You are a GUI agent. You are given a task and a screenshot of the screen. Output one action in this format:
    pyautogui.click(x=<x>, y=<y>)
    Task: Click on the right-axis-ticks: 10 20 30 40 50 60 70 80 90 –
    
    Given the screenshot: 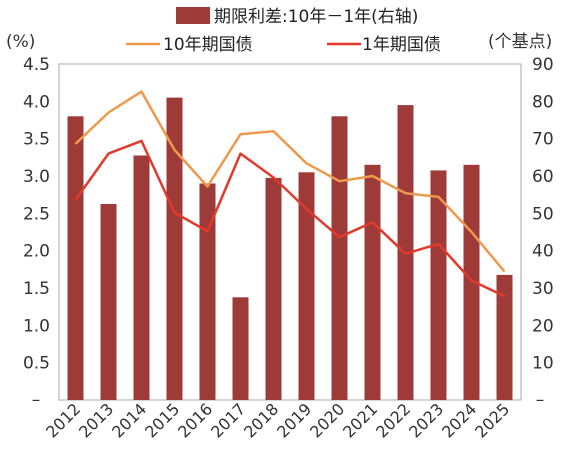 What is the action you would take?
    pyautogui.click(x=543, y=232)
    